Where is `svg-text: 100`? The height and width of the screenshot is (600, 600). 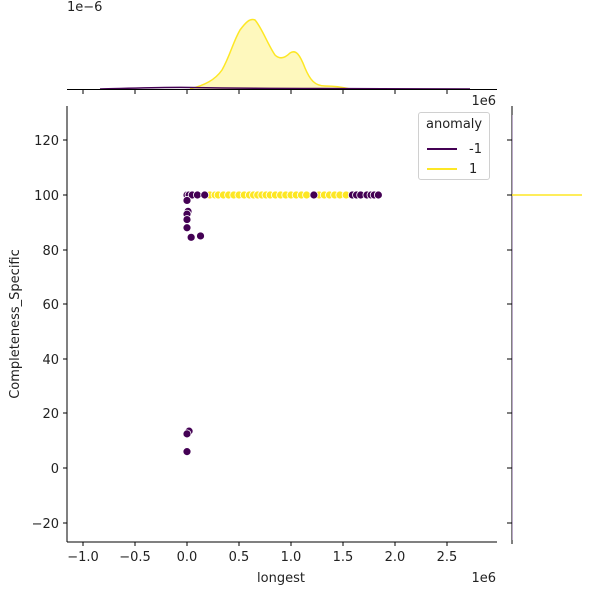 svg-text: 100 is located at coordinates (46, 196).